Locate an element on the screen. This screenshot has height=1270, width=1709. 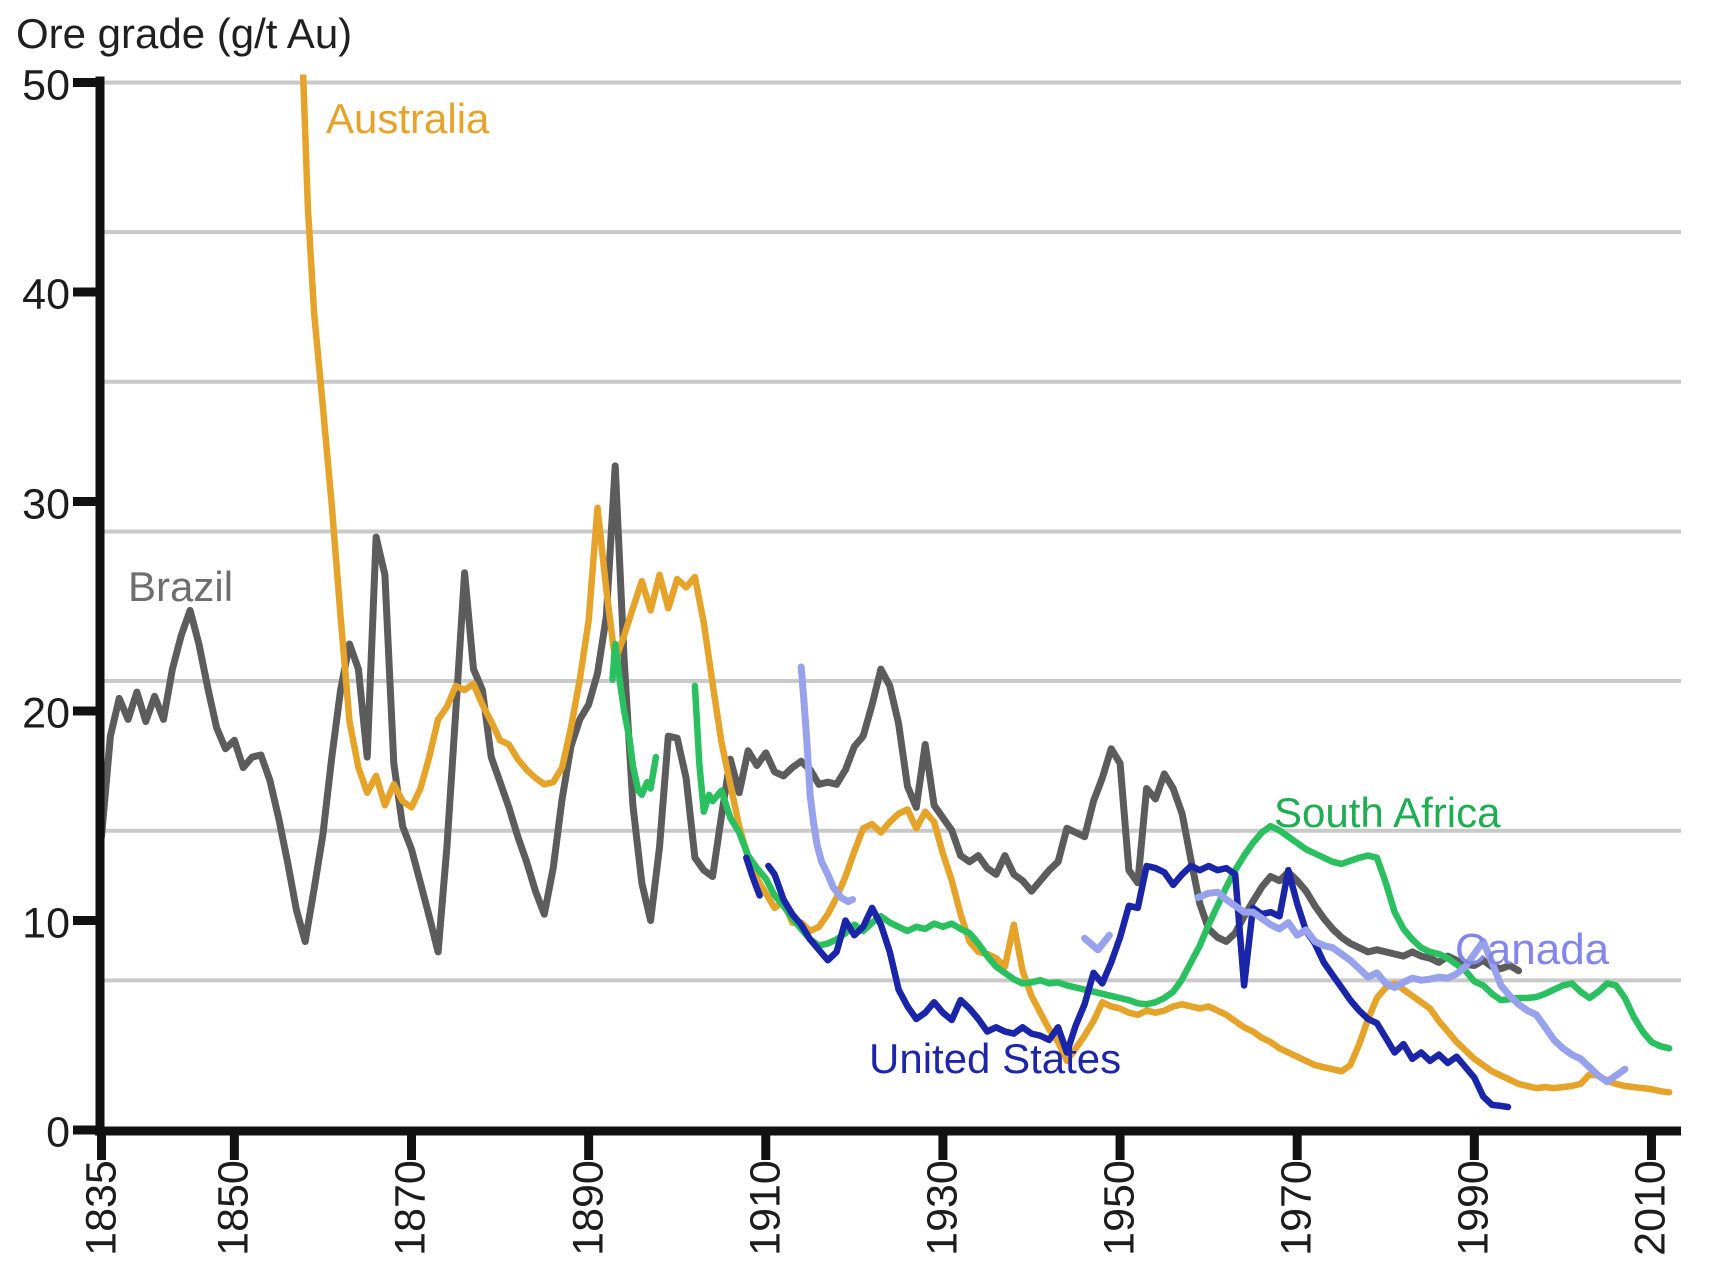
chart-title: Ore grade (g/t Au) is located at coordinates (184, 33).